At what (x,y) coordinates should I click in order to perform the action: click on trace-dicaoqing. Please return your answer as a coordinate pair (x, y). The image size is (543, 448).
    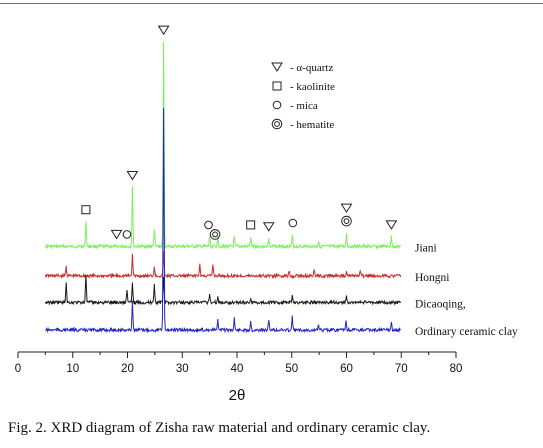
    Looking at the image, I should click on (223, 290).